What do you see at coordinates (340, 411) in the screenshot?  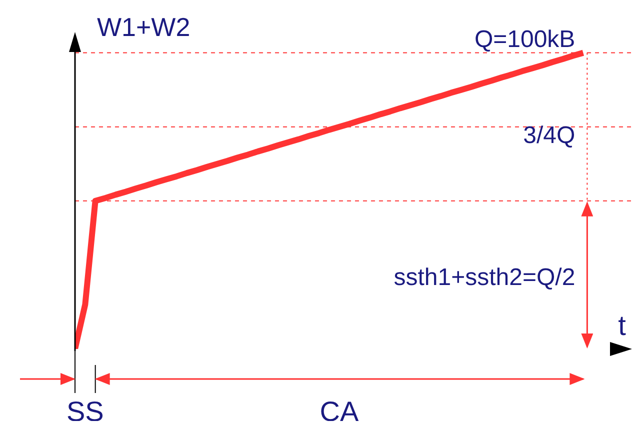 I see `text: CA` at bounding box center [340, 411].